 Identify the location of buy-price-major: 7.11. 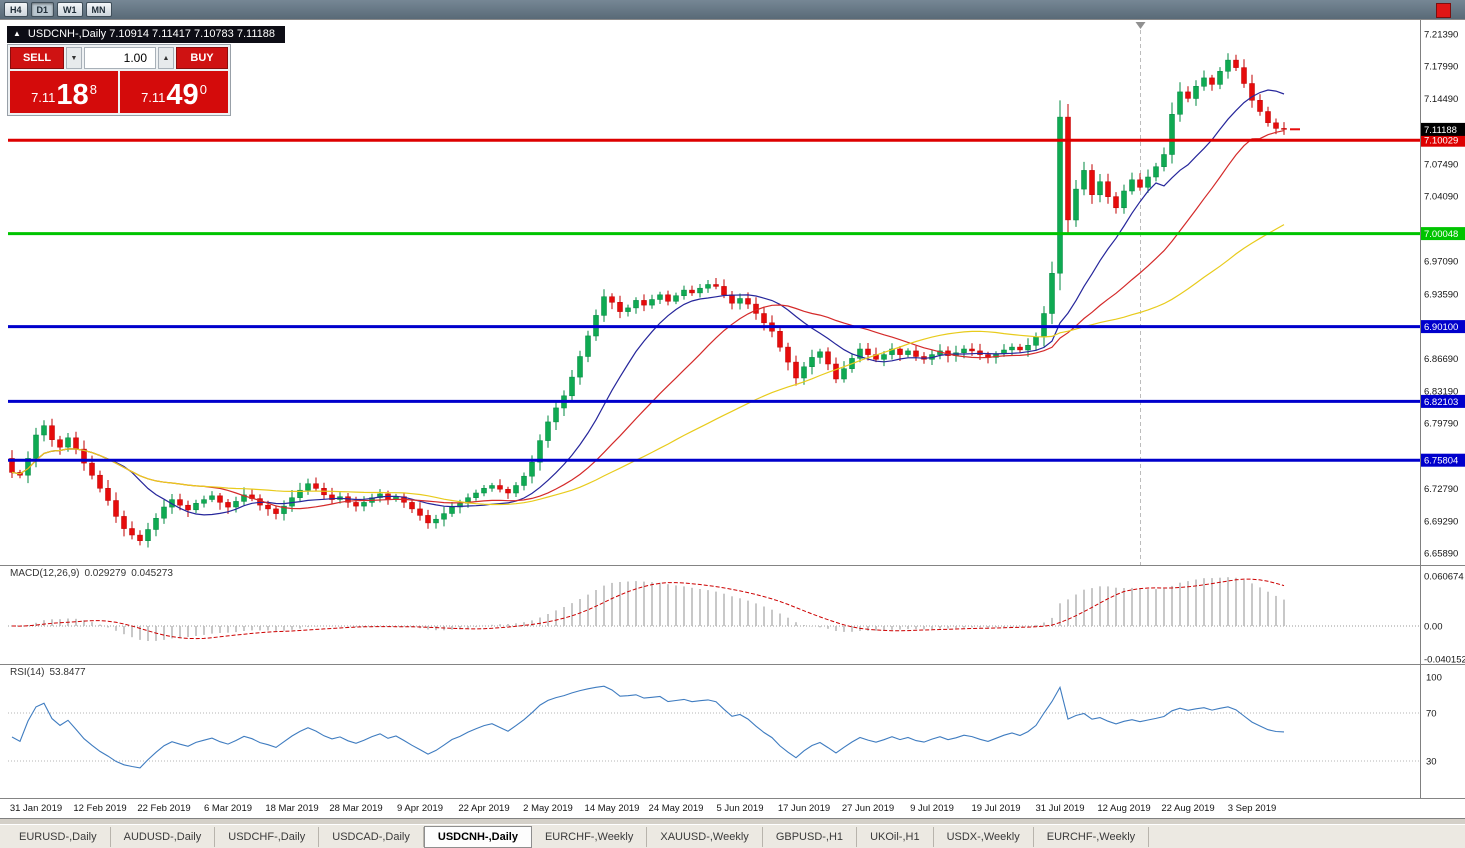
(153, 97).